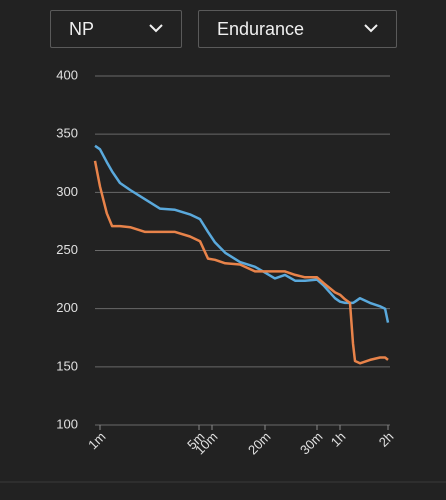  I want to click on y-tick-label: 300, so click(67, 191).